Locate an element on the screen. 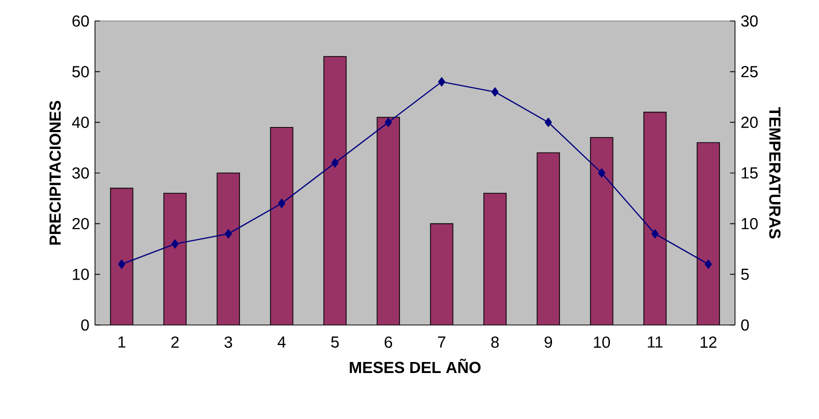 Image resolution: width=819 pixels, height=419 pixels. x-tick-label: 2 is located at coordinates (175, 342).